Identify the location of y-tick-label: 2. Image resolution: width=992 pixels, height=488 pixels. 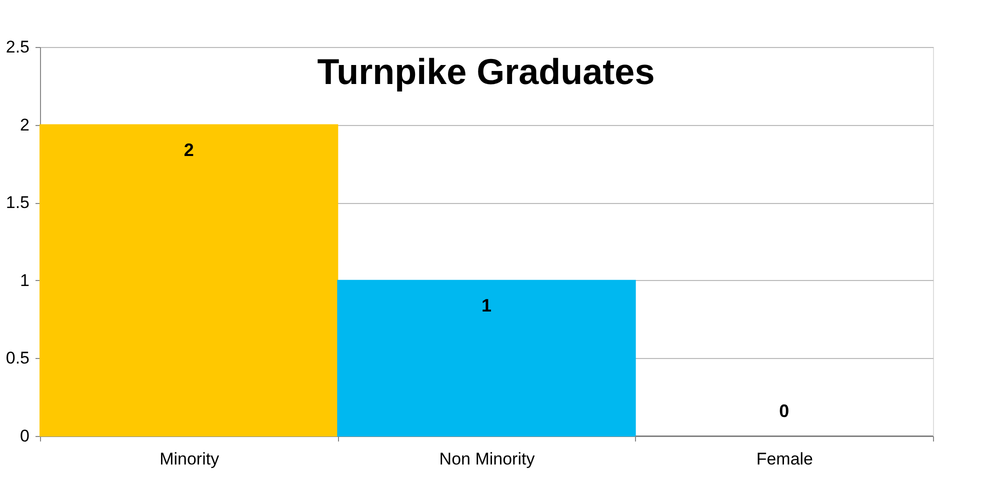
(25, 124).